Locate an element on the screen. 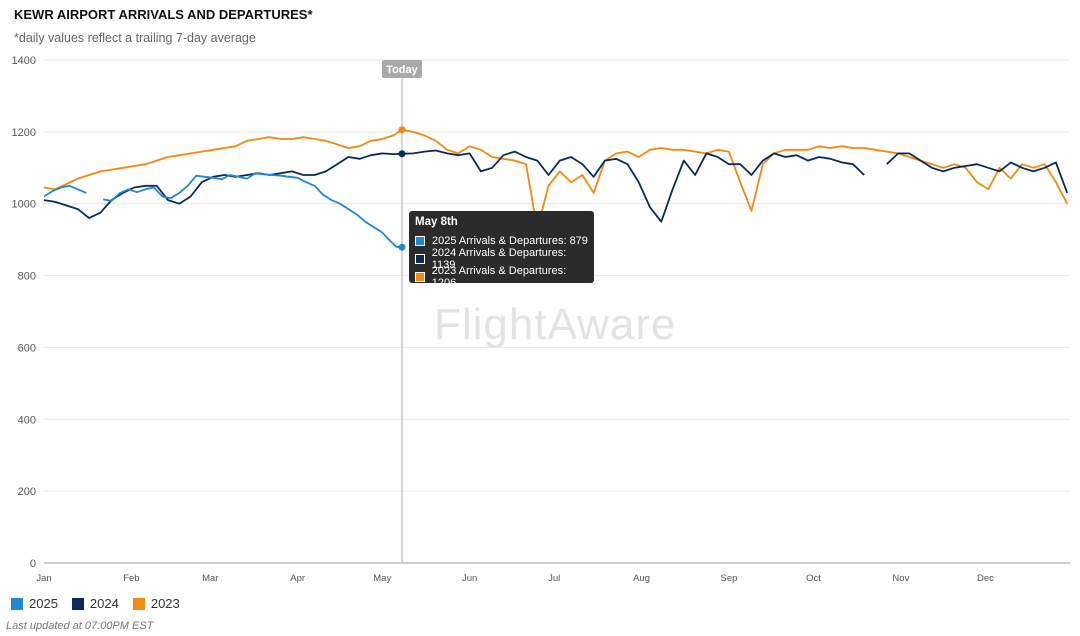  x-tick-label: May is located at coordinates (382, 578).